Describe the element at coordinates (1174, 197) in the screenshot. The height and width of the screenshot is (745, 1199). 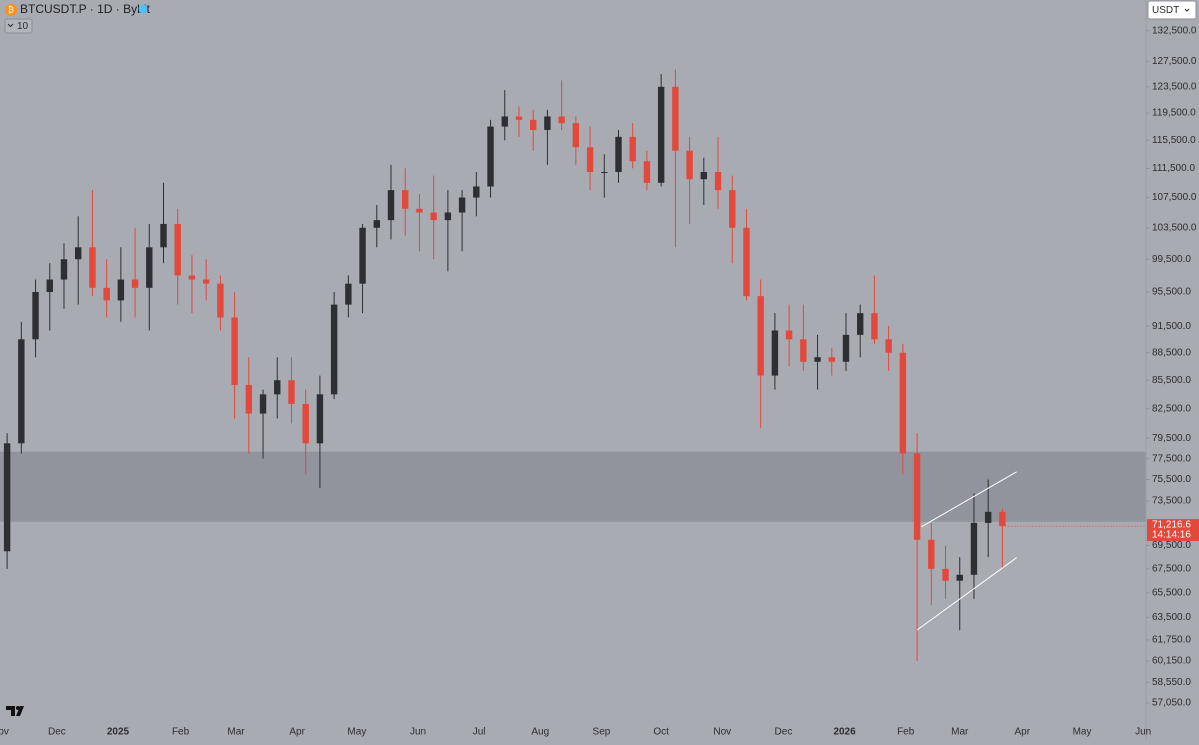
I see `y-tick-label: 107,500.0` at that location.